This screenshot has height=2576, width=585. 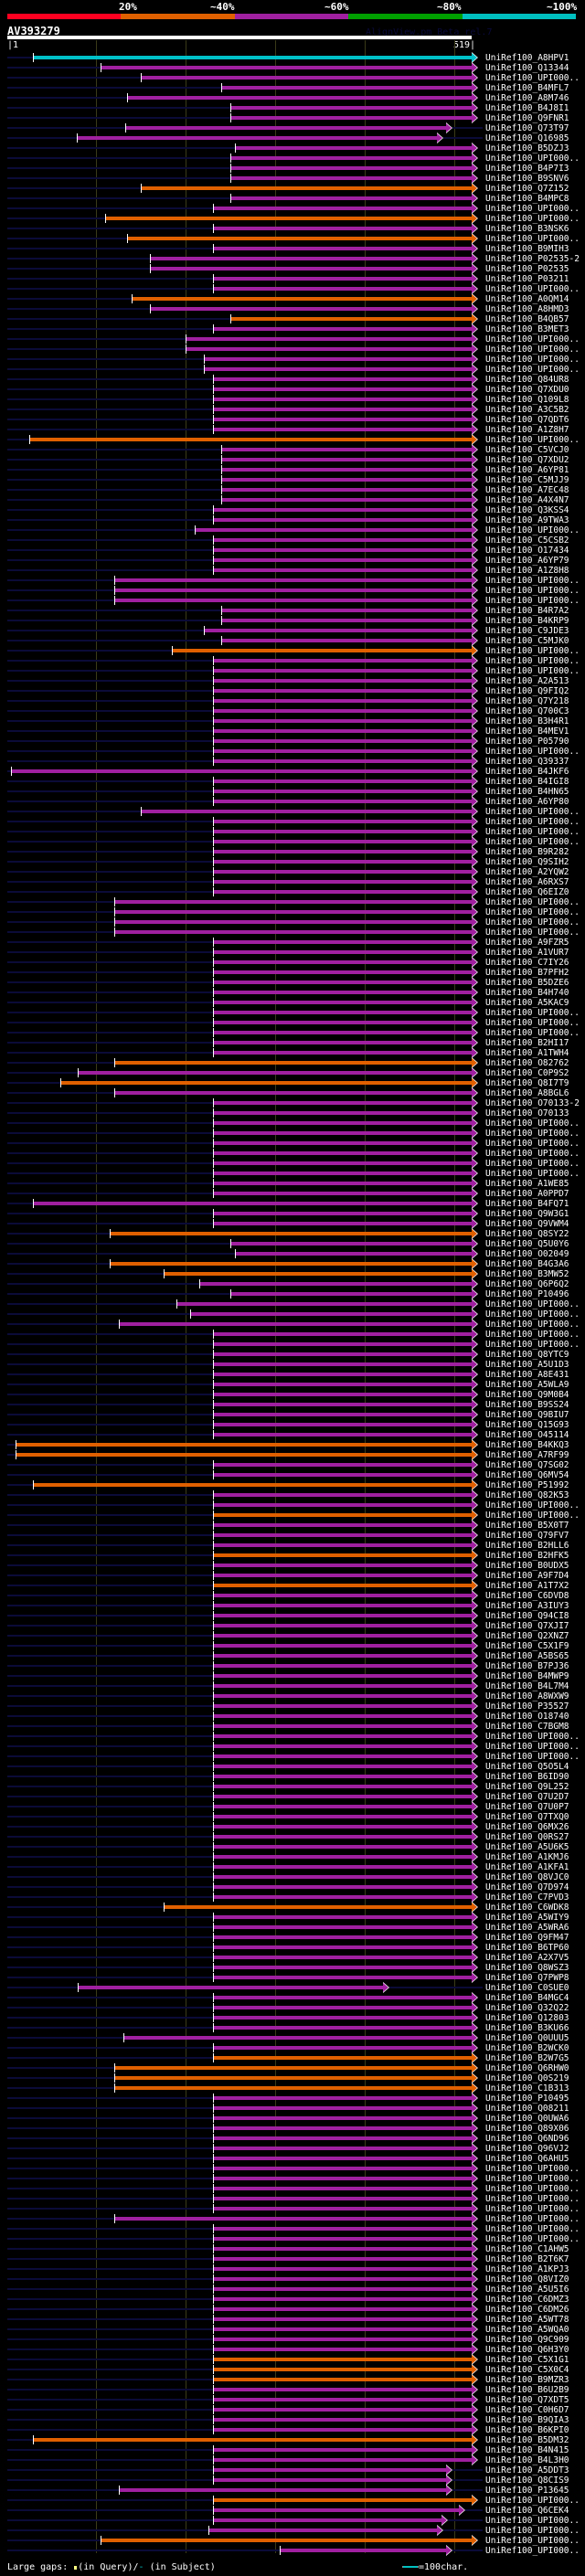 I want to click on alignment-row: UniRef100_C5VCJ0, so click(x=293, y=449).